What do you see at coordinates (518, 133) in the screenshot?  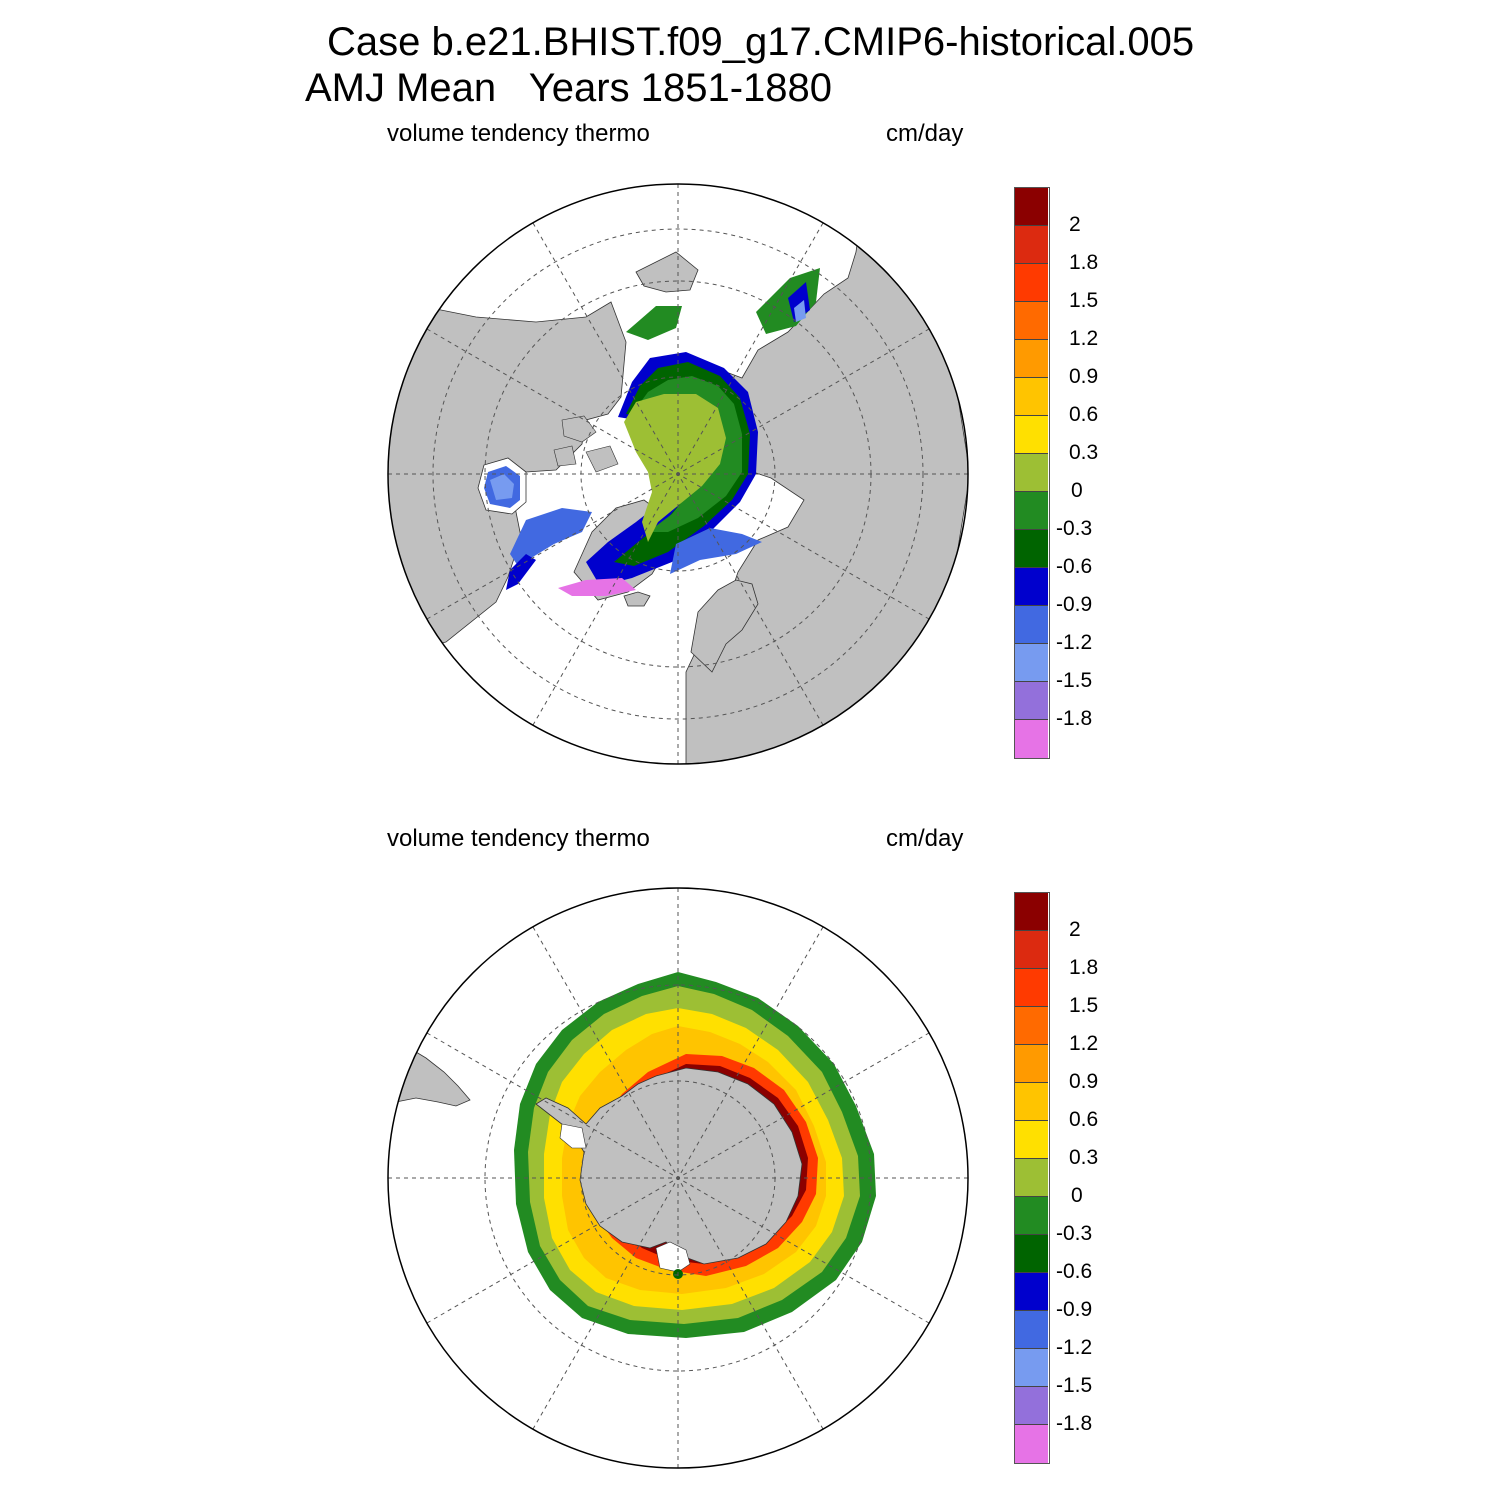 I see `north-panel-variable-label: volume tendency thermo` at bounding box center [518, 133].